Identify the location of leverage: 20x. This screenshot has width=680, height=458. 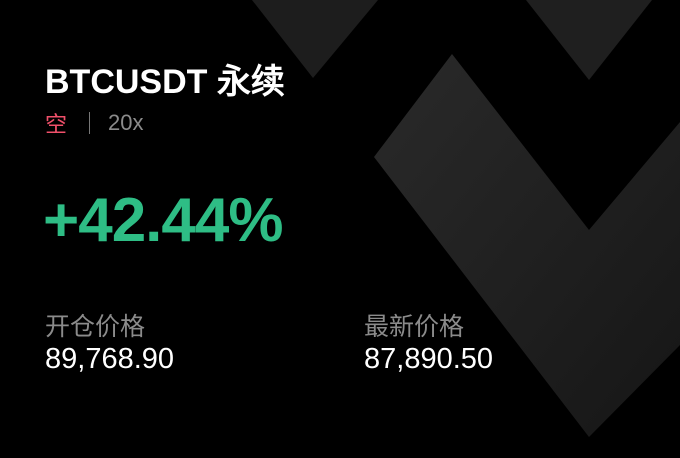
(126, 122).